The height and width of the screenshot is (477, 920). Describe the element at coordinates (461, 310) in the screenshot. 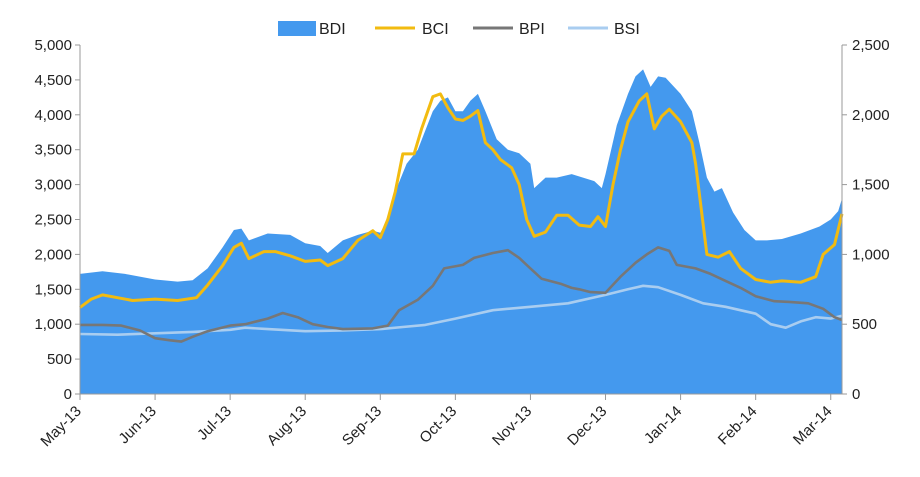

I see `bsi-line` at that location.